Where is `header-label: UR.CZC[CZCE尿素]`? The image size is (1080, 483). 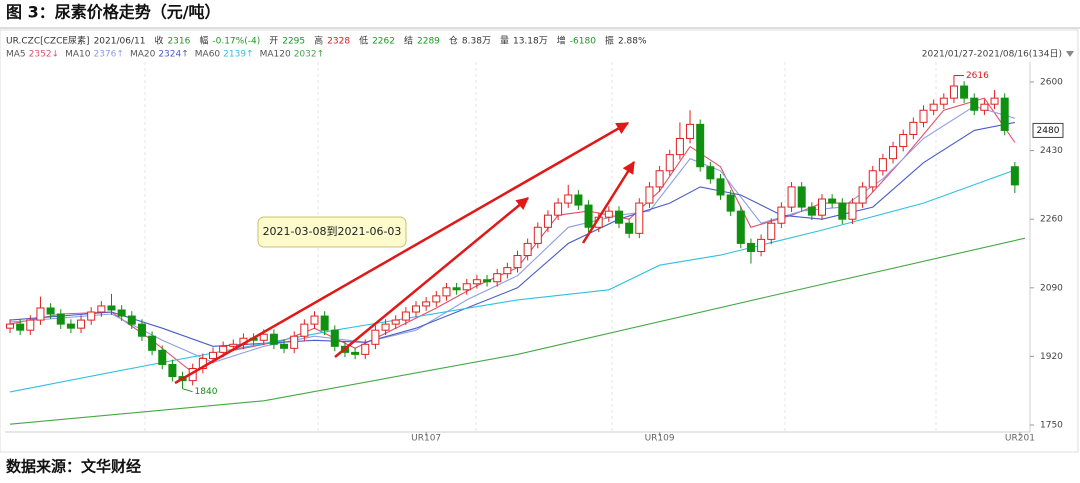 header-label: UR.CZC[CZCE尿素] is located at coordinates (48, 41).